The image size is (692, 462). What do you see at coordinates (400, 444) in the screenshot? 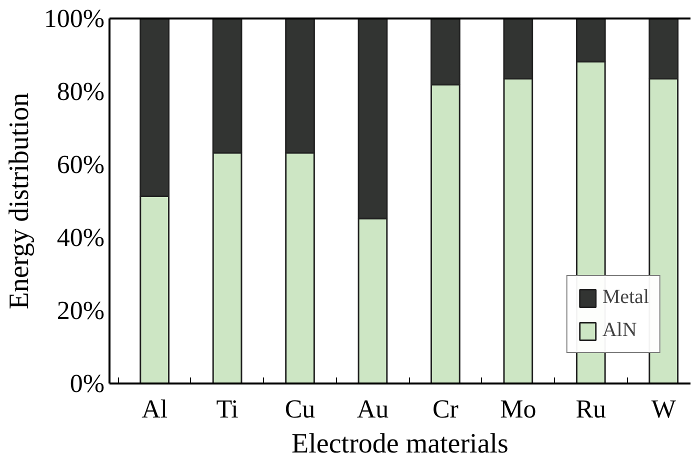
I see `x-axis-title: Electrode materials` at bounding box center [400, 444].